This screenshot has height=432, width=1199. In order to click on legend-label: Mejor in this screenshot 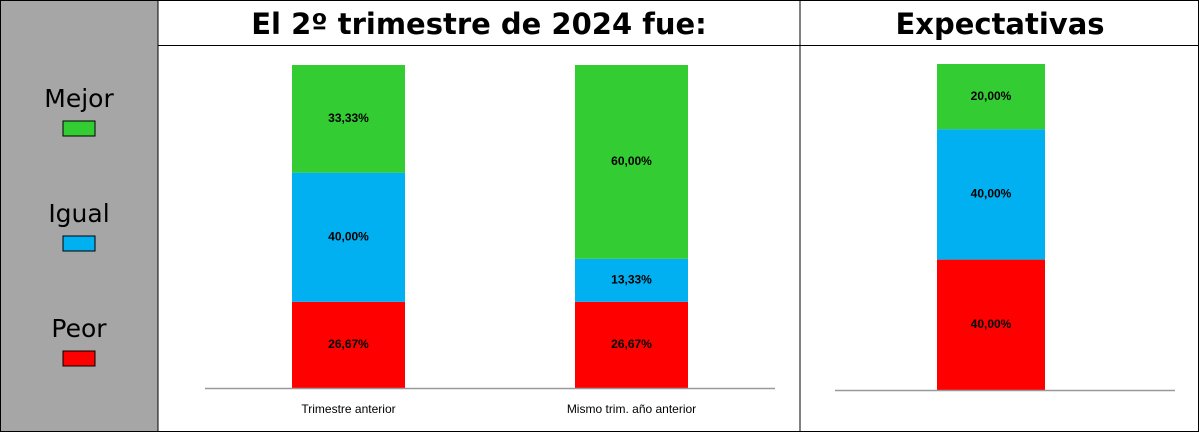, I will do `click(79, 98)`.